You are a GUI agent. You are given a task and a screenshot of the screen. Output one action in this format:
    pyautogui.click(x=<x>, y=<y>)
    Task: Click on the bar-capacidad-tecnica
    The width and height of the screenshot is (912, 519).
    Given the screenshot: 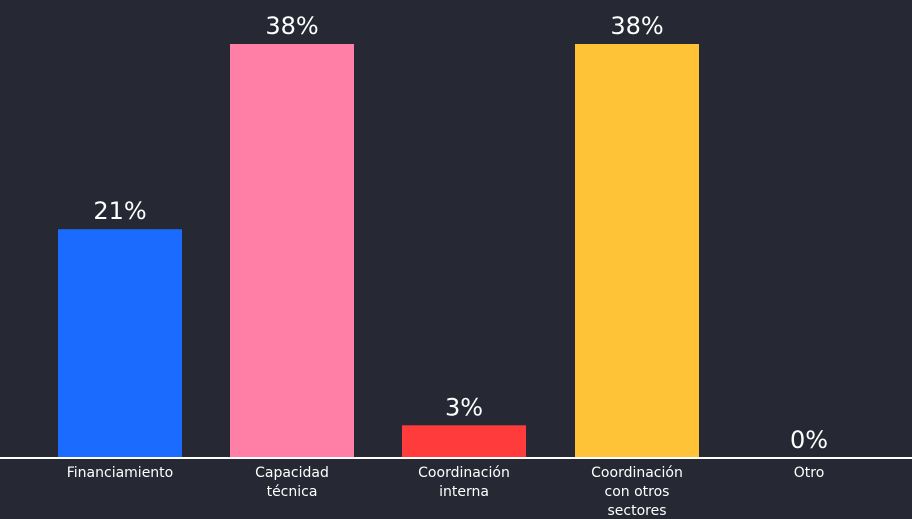 What is the action you would take?
    pyautogui.click(x=292, y=251)
    